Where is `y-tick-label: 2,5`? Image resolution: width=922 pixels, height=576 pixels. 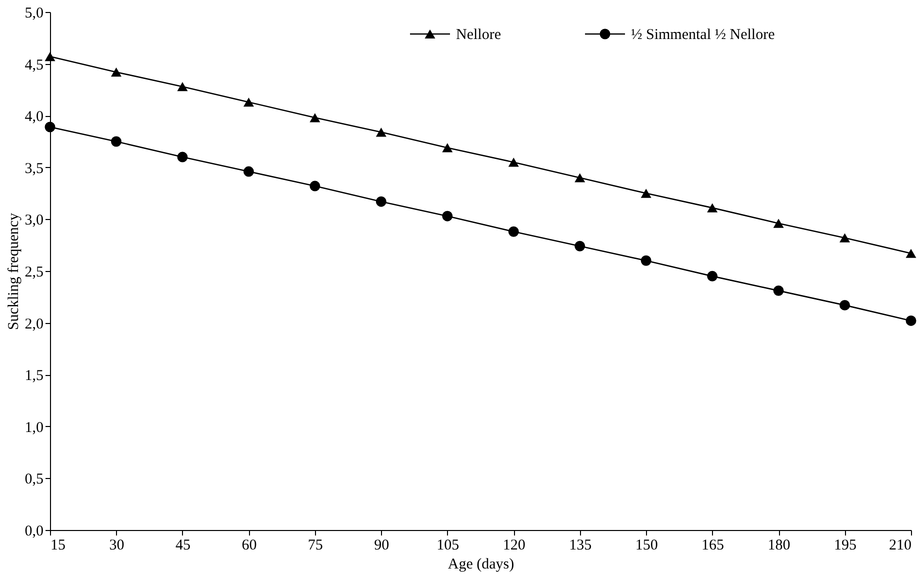
y-tick-label: 2,5 is located at coordinates (34, 272).